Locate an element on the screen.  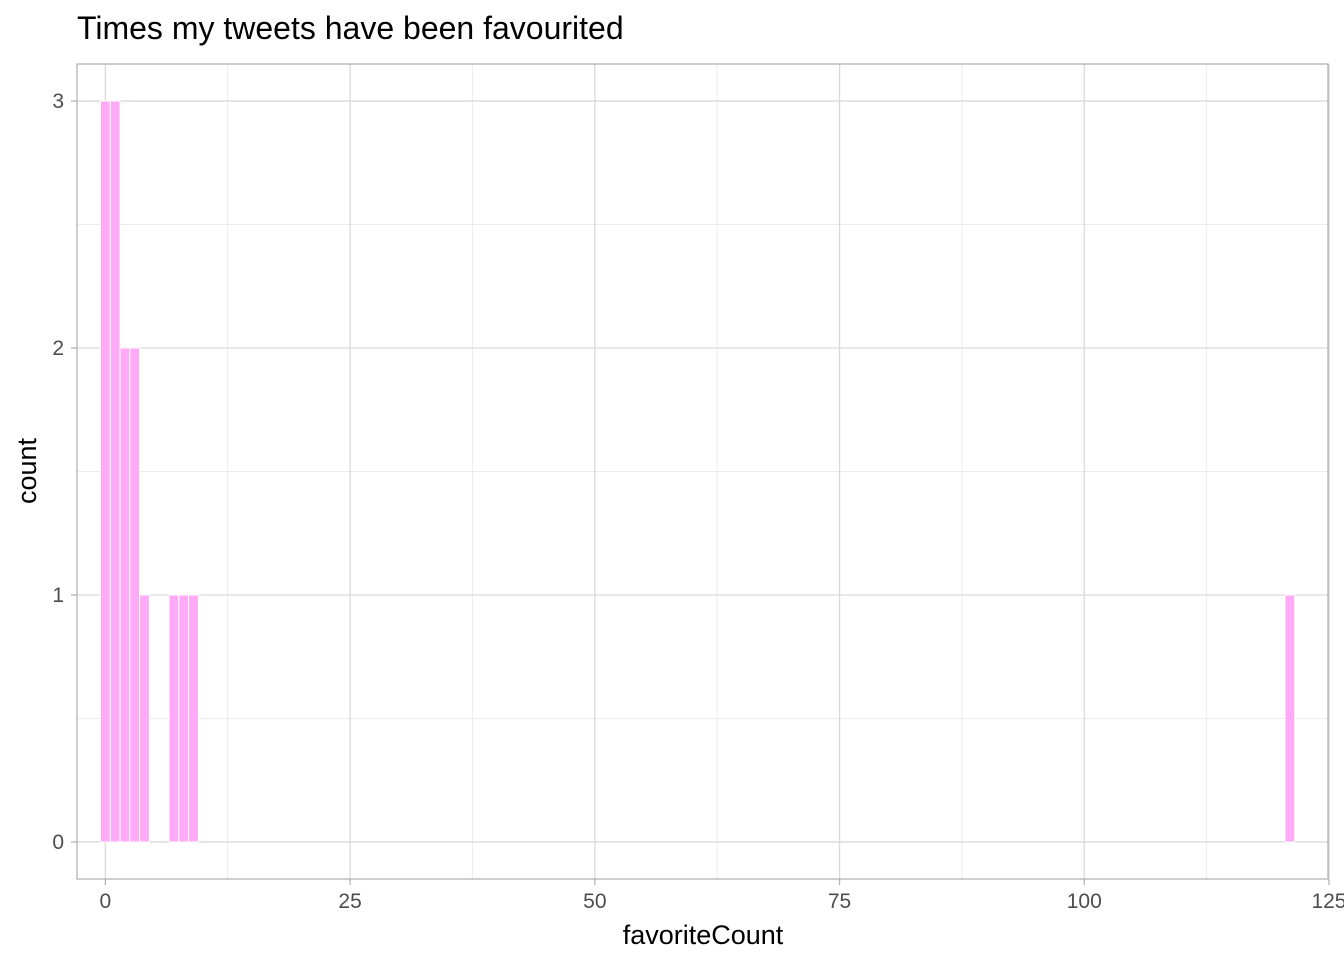
x-tick-label: 50 is located at coordinates (594, 901).